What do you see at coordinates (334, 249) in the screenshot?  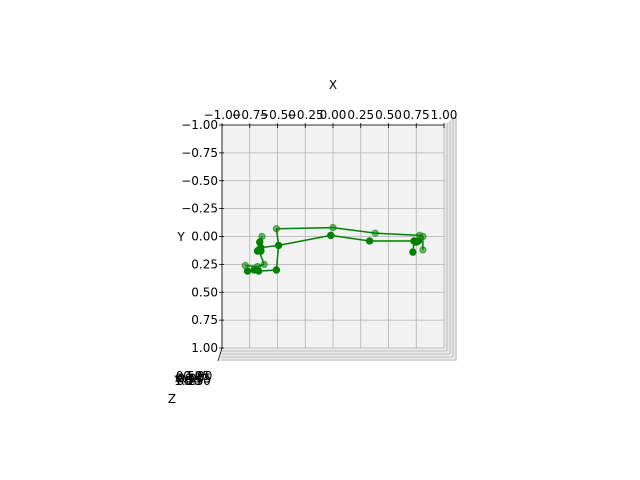 I see `chart-points` at bounding box center [334, 249].